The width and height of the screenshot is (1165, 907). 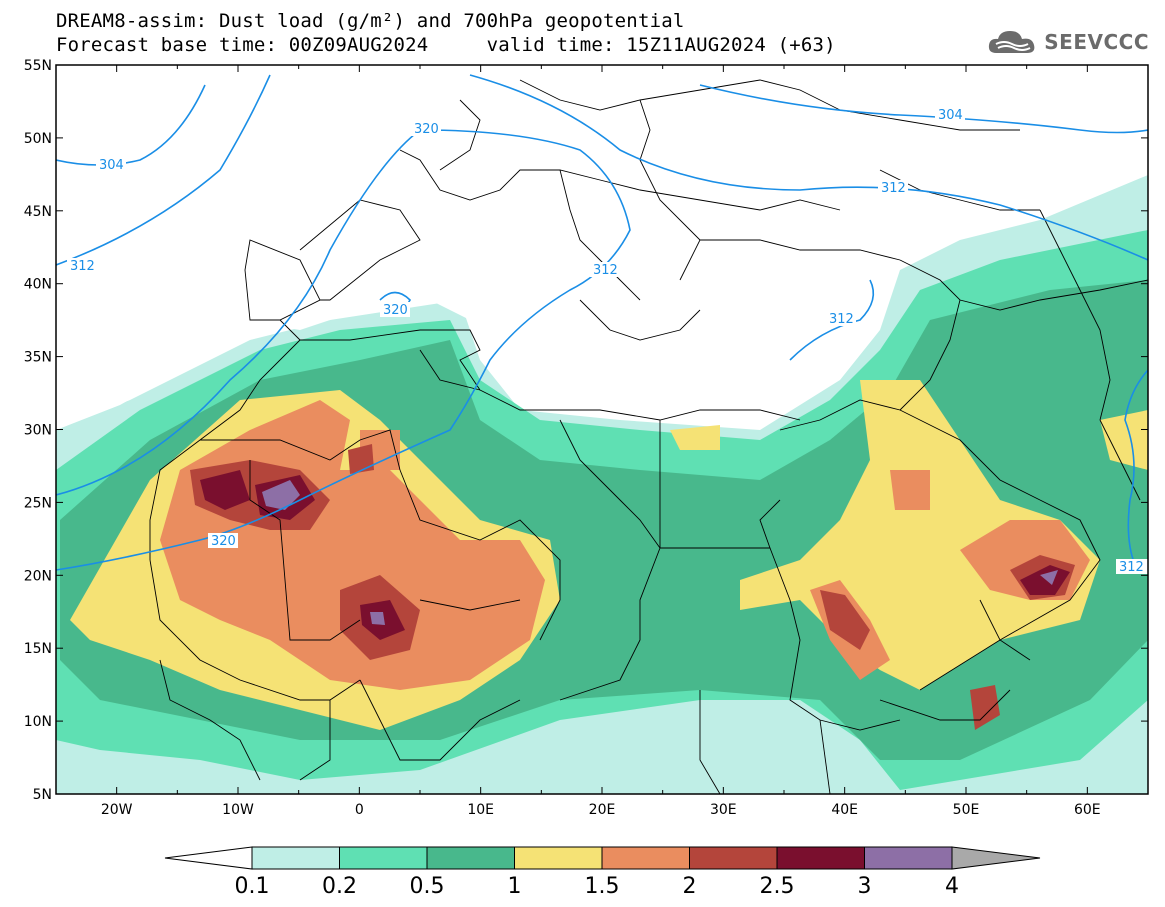 What do you see at coordinates (38, 285) in the screenshot?
I see `lat-tick-label: 40N` at bounding box center [38, 285].